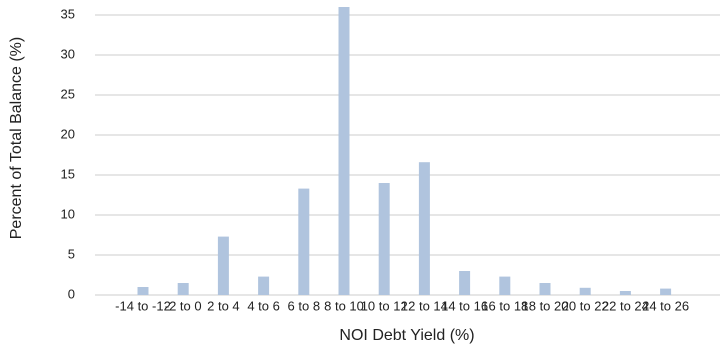 Image resolution: width=720 pixels, height=345 pixels. What do you see at coordinates (68, 13) in the screenshot?
I see `y-tick-label: 35` at bounding box center [68, 13].